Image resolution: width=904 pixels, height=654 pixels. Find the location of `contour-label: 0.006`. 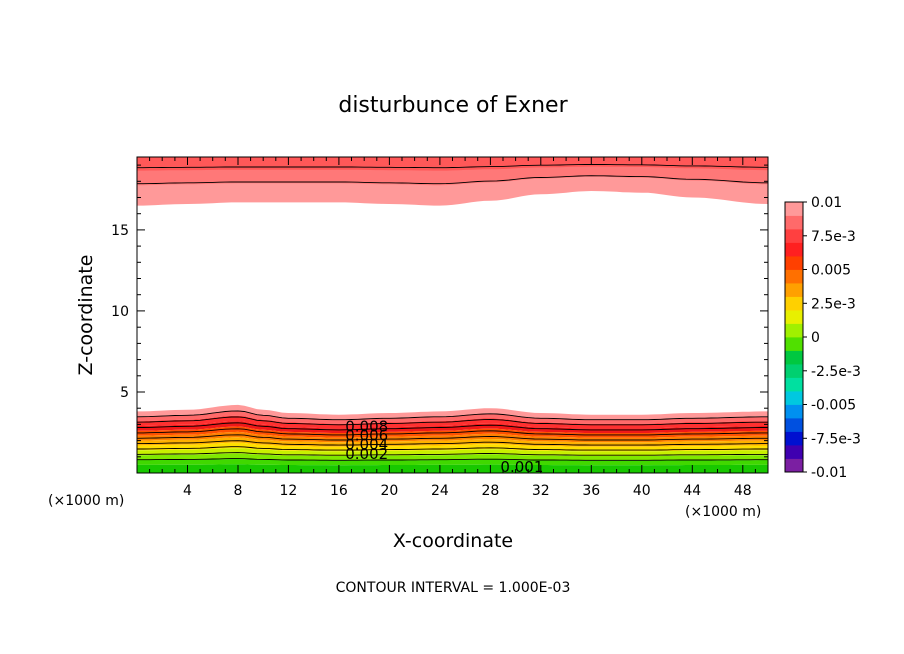

contour-label: 0.006 is located at coordinates (366, 436).